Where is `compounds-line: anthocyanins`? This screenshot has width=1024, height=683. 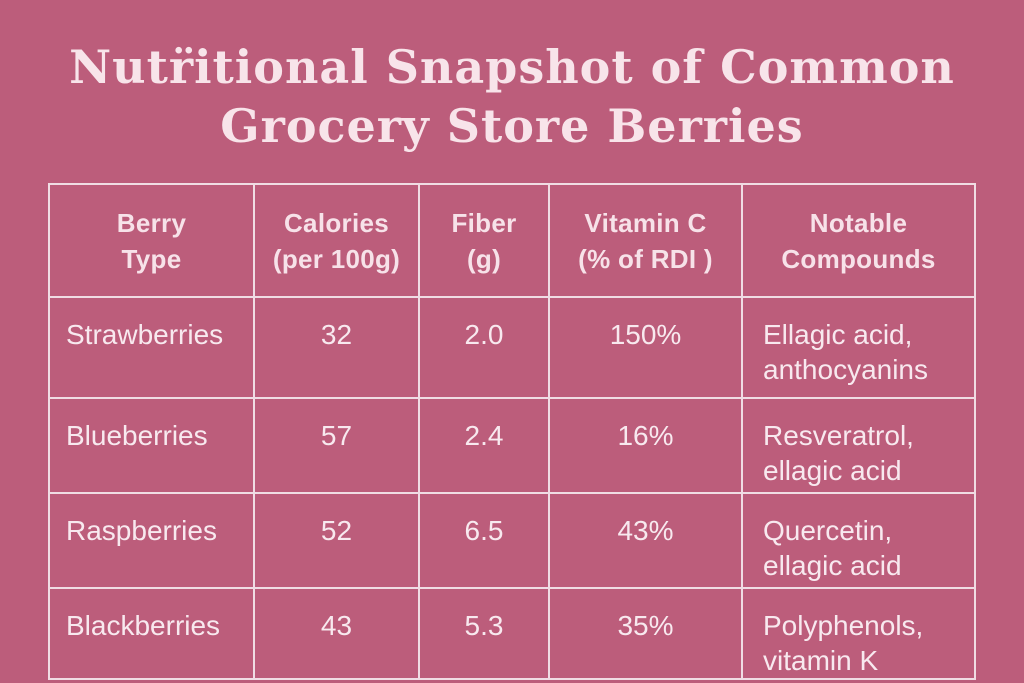
compounds-line: anthocyanins is located at coordinates (846, 369).